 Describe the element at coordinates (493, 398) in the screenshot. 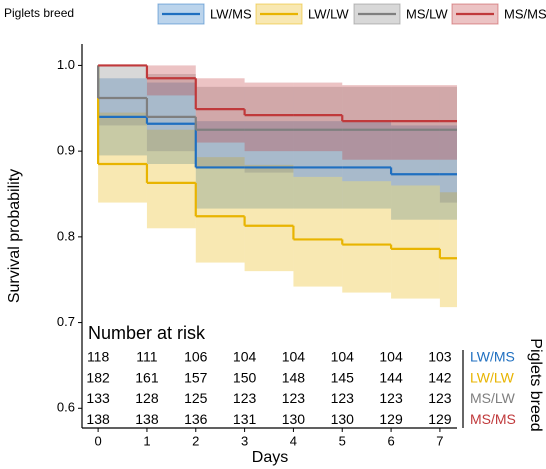

I see `risk-strata-label: MS/LW` at that location.